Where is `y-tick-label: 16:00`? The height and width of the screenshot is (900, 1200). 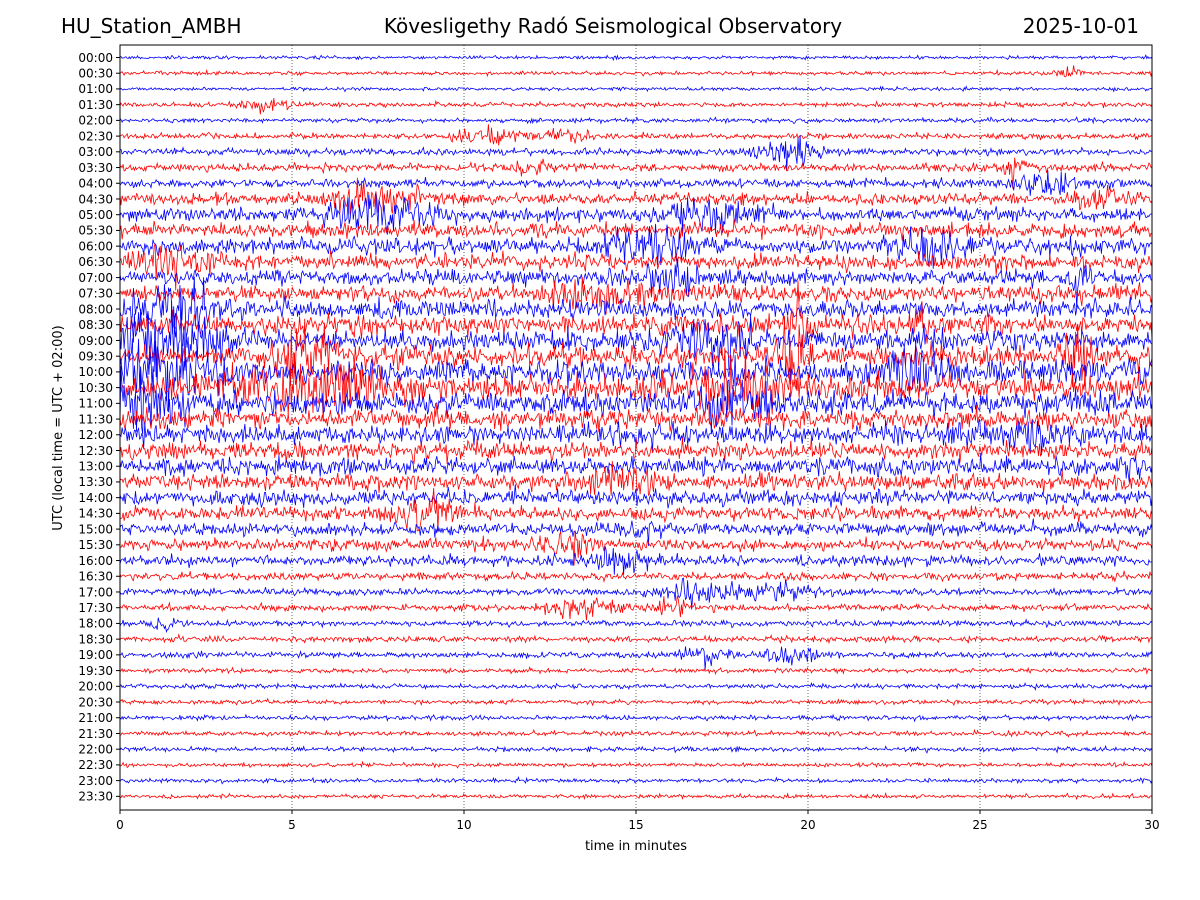
y-tick-label: 16:00 is located at coordinates (95, 561).